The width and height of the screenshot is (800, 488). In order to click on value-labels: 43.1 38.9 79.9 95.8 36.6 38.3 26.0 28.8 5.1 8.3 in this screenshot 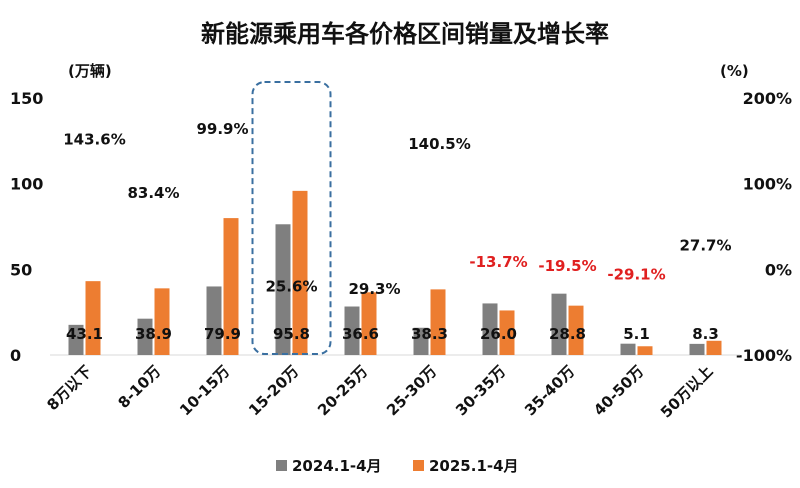, I will do `click(392, 334)`.